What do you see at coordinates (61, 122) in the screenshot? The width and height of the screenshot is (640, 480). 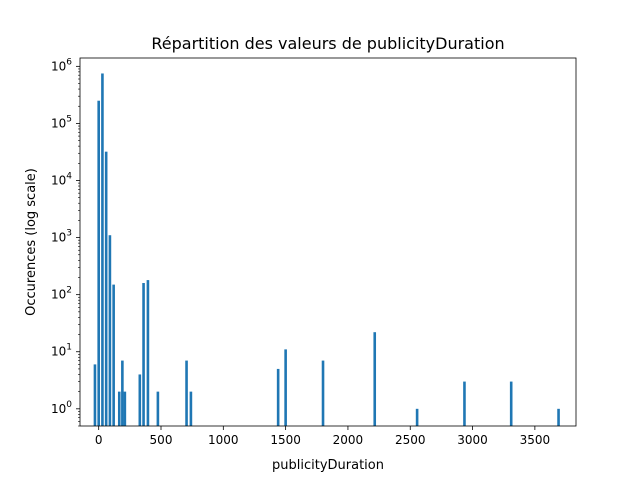 I see `y-tick-label: 10⁵` at bounding box center [61, 122].